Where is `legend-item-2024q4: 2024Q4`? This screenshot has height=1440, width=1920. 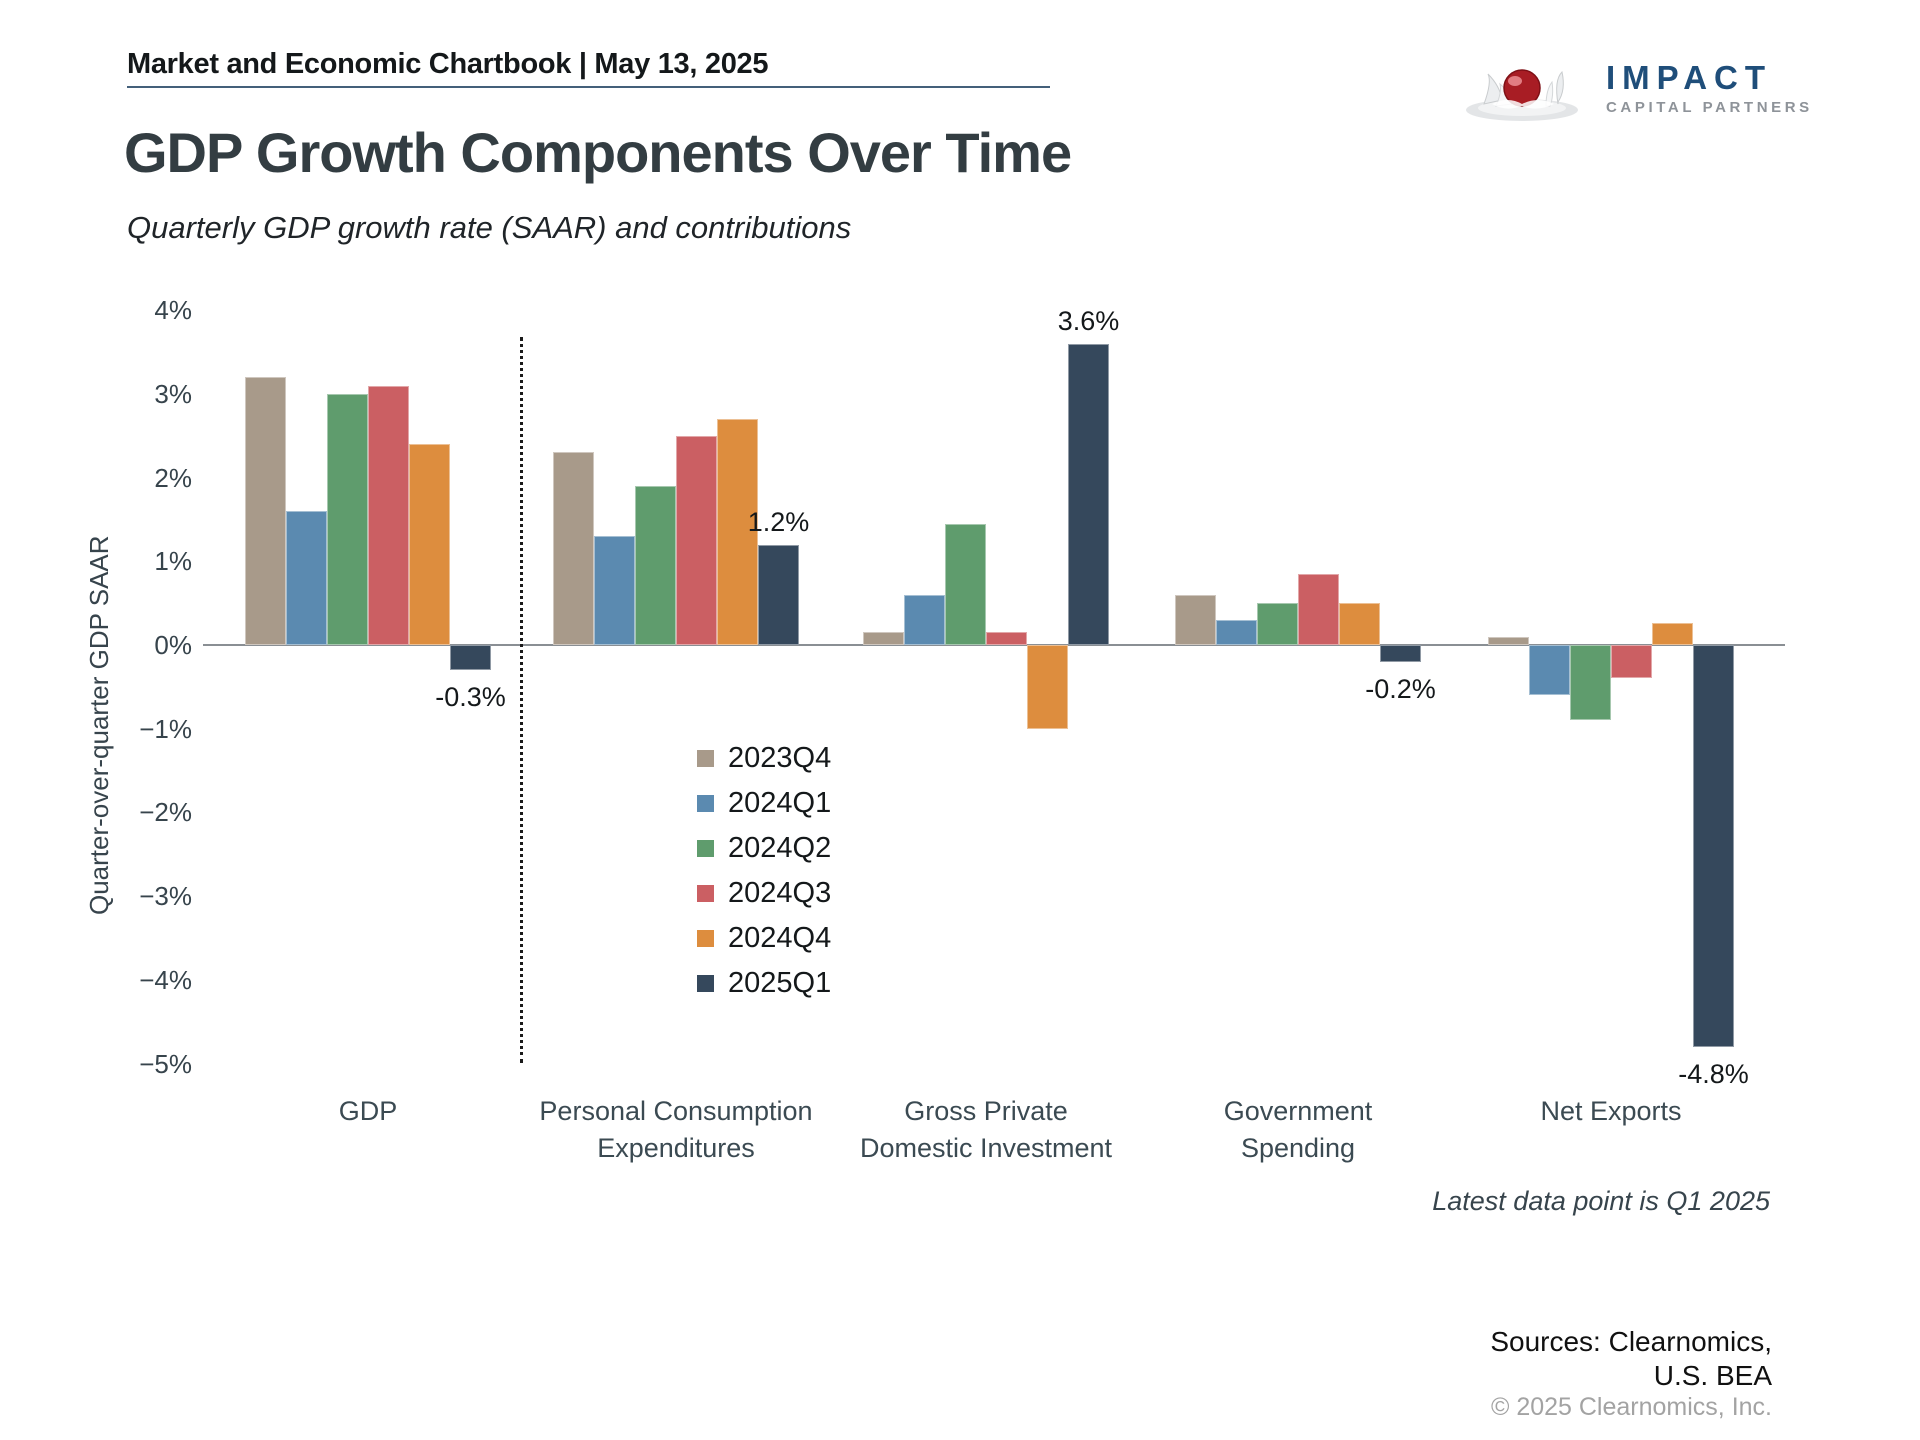 legend-item-2024q4: 2024Q4 is located at coordinates (764, 938).